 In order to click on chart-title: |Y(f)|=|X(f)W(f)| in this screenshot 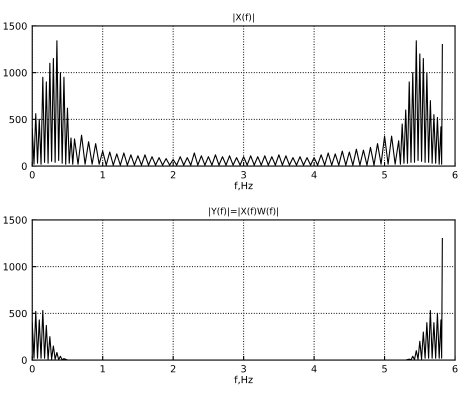, I will do `click(243, 211)`.